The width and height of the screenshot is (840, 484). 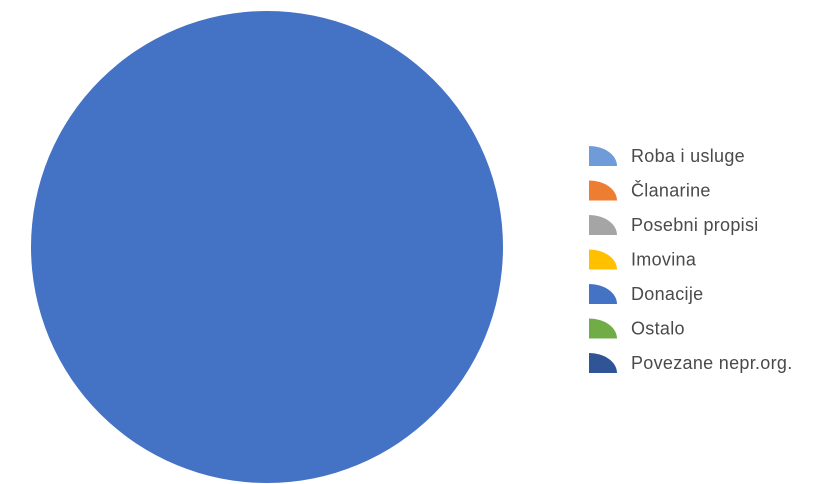 What do you see at coordinates (667, 294) in the screenshot?
I see `legend-label-4: Donacije` at bounding box center [667, 294].